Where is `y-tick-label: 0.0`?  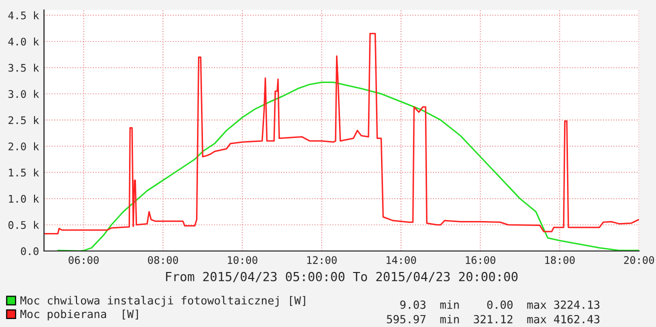
y-tick-label: 0.0 is located at coordinates (29, 251).